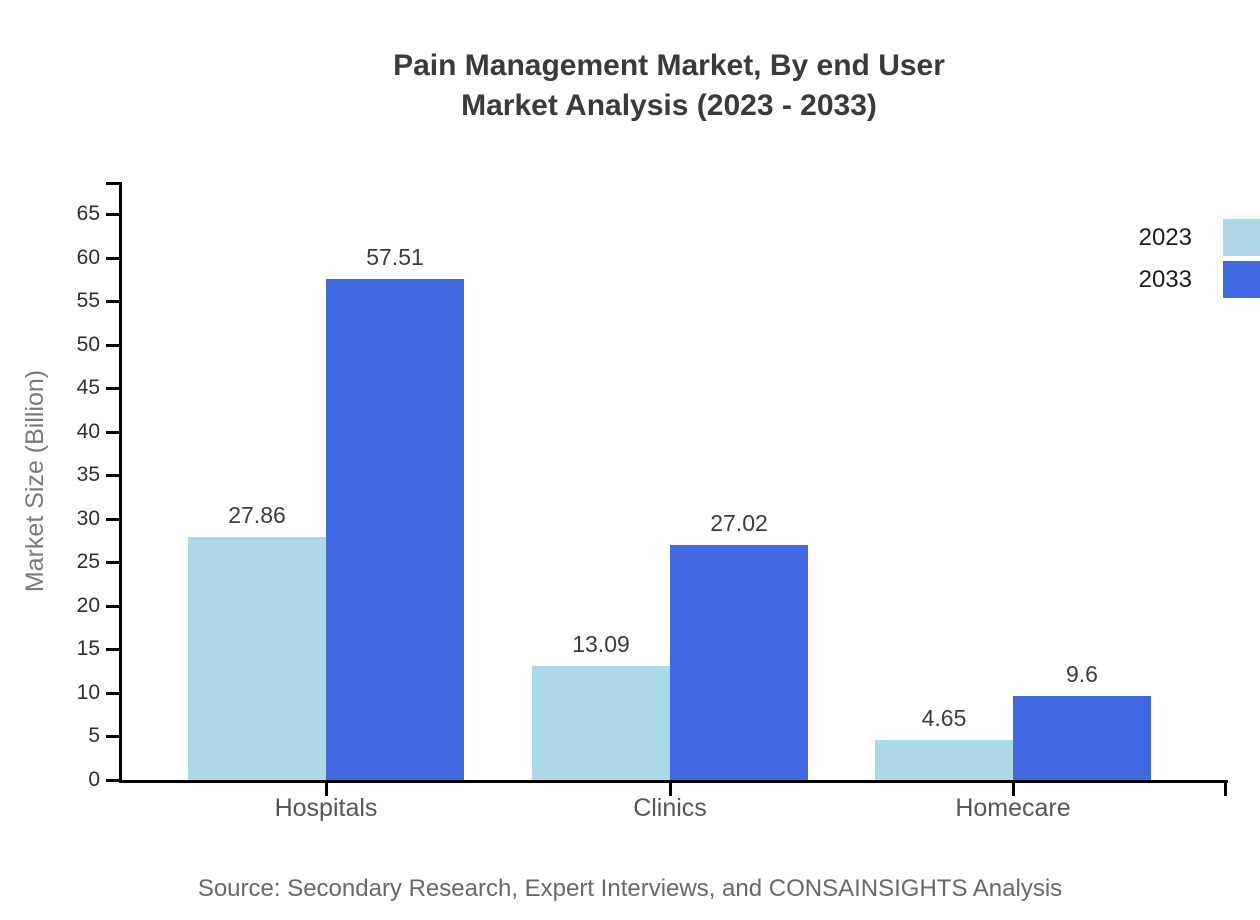 This screenshot has width=1260, height=920. I want to click on y-tick-label: 20, so click(88, 605).